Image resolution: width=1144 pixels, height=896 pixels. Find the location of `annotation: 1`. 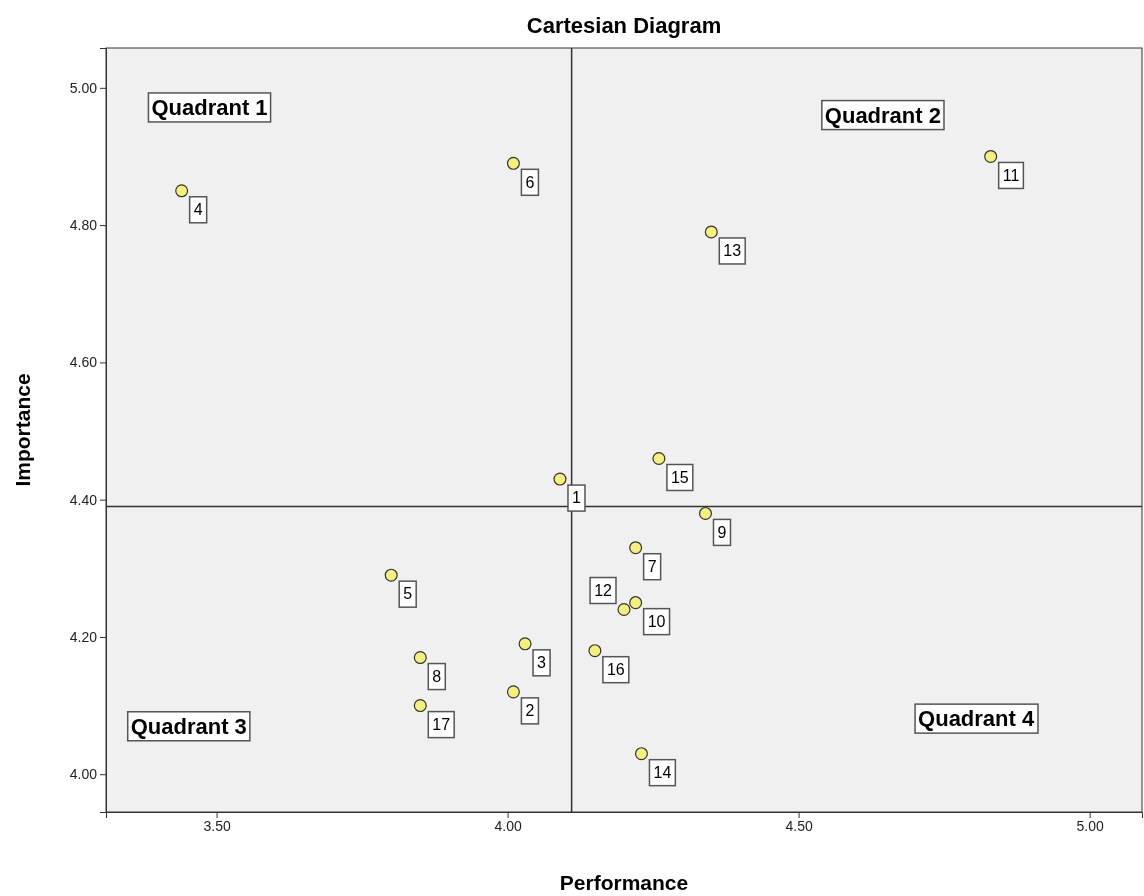

annotation: 1 is located at coordinates (577, 498).